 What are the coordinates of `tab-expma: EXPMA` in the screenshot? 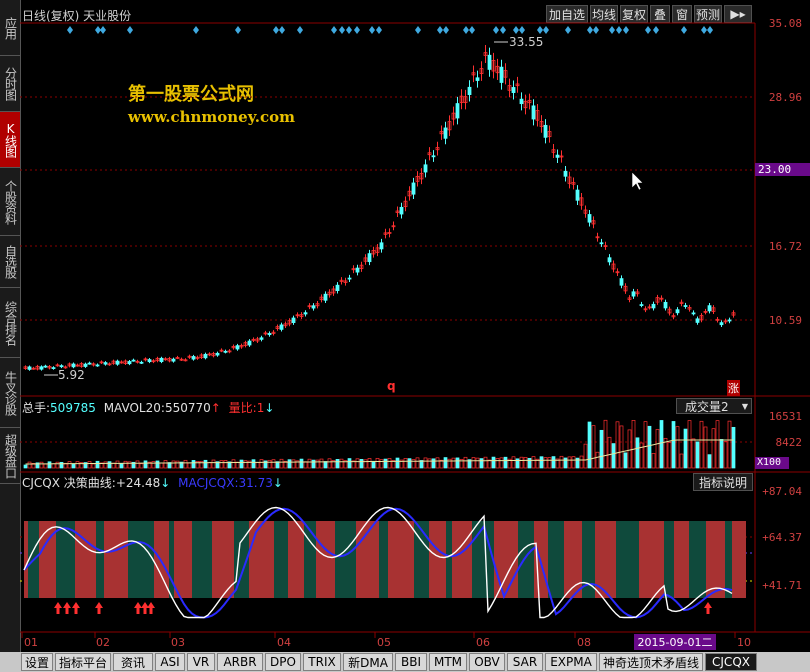 It's located at (571, 662).